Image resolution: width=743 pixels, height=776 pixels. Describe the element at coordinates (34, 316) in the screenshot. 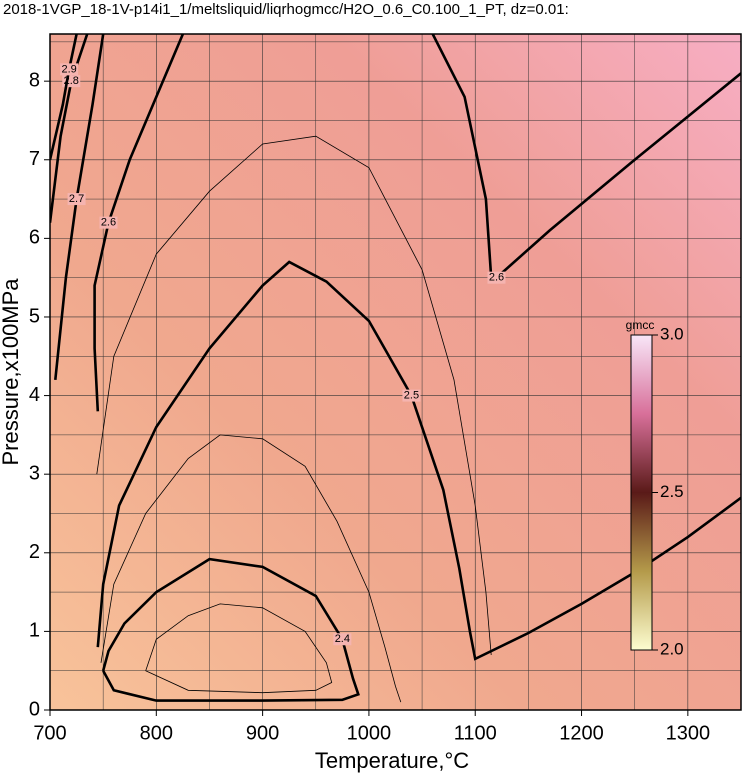

I see `y-tick-label: 5` at that location.